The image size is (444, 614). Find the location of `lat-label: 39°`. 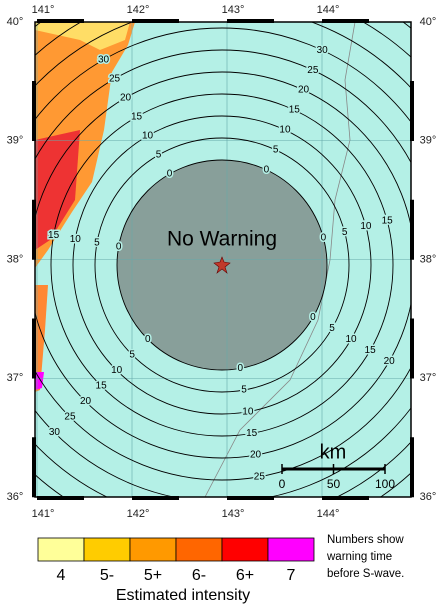

lat-label: 39° is located at coordinates (428, 141).